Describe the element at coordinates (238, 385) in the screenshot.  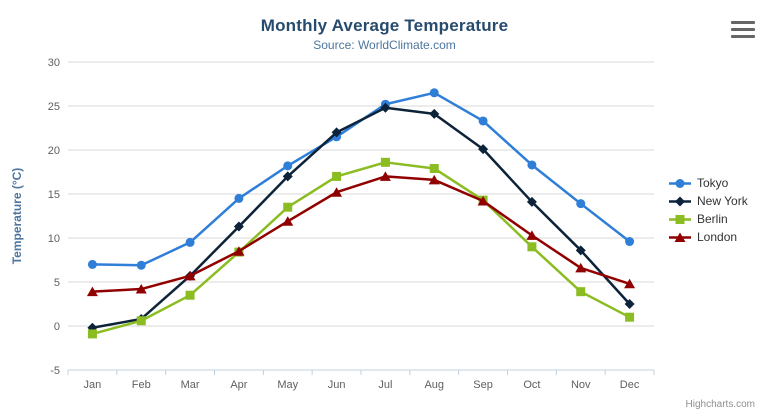
I see `x-axis-tick-label: Apr` at that location.